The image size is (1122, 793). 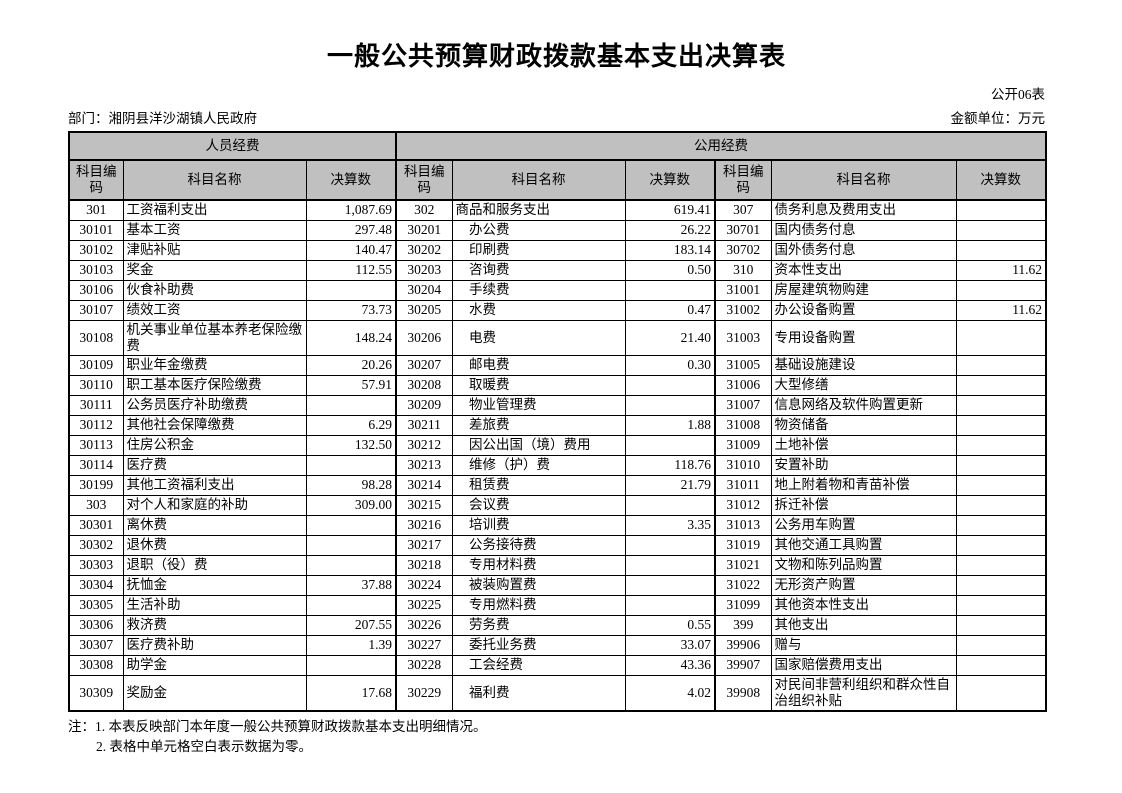 What do you see at coordinates (743, 290) in the screenshot?
I see `cell-code: 31001` at bounding box center [743, 290].